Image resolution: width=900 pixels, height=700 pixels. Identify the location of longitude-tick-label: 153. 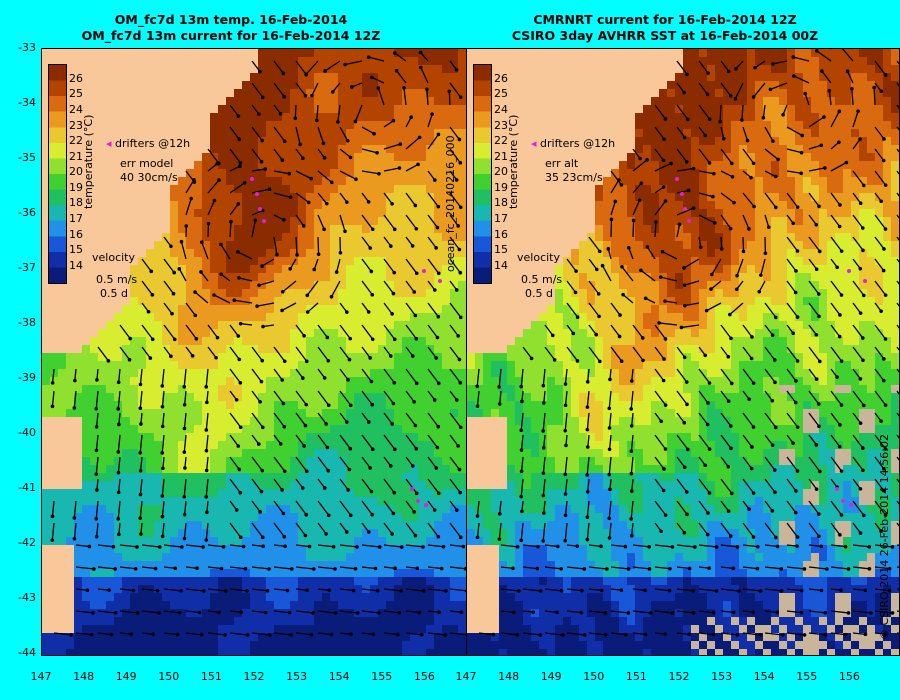
(722, 676).